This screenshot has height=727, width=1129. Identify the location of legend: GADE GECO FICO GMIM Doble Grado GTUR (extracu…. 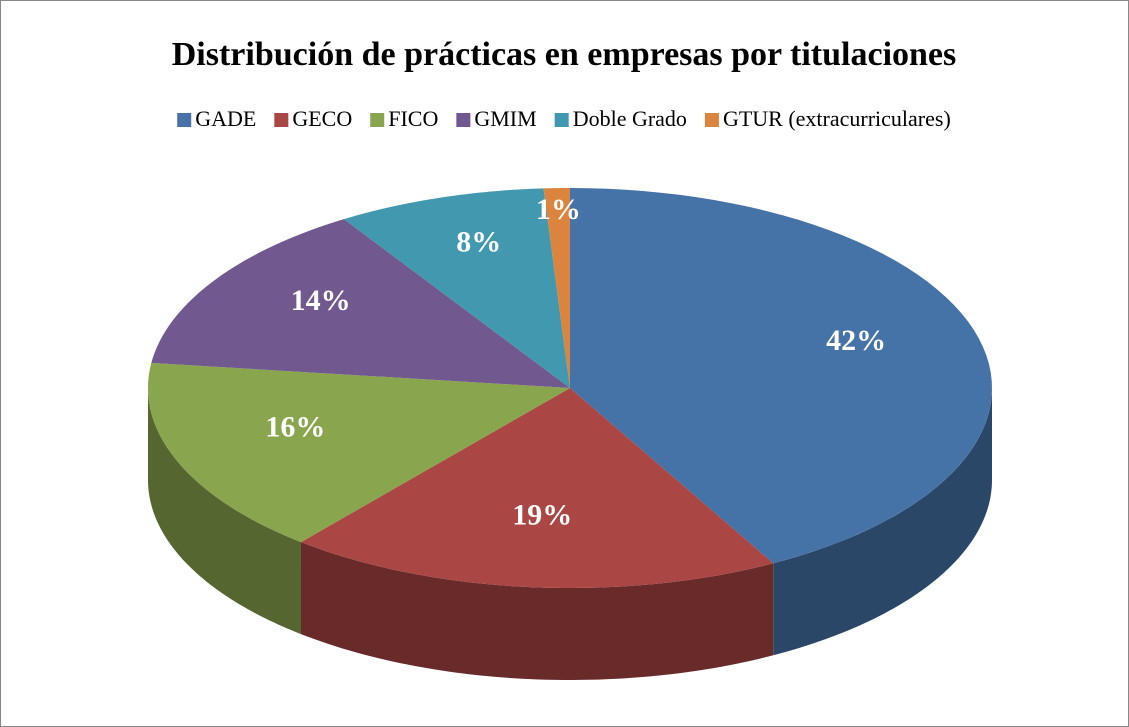
(564, 118).